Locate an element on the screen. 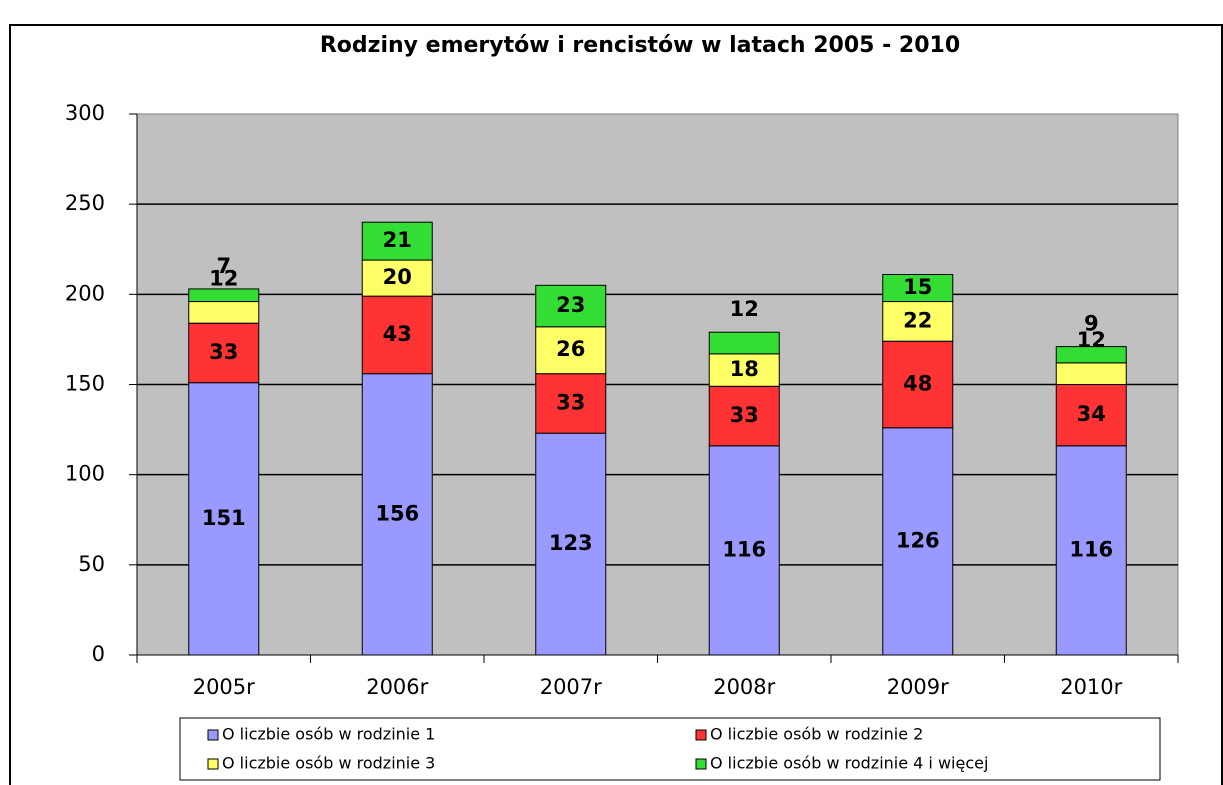 This screenshot has width=1223, height=785. y-tick-label: 50 is located at coordinates (91, 564).